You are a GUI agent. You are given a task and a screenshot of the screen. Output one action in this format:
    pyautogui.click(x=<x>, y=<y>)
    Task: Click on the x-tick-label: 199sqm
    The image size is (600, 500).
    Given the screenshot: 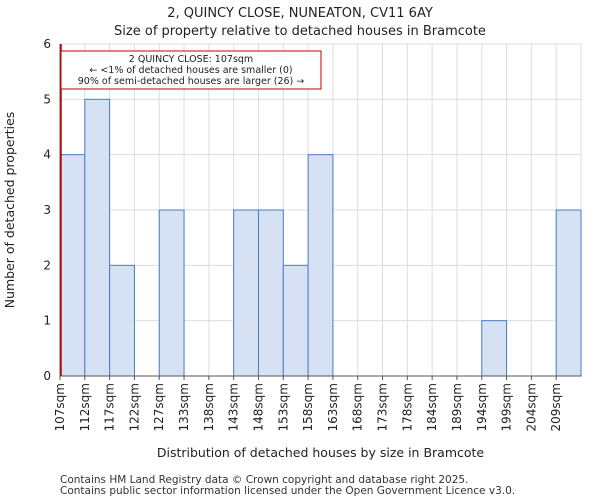 What is the action you would take?
    pyautogui.click(x=507, y=407)
    